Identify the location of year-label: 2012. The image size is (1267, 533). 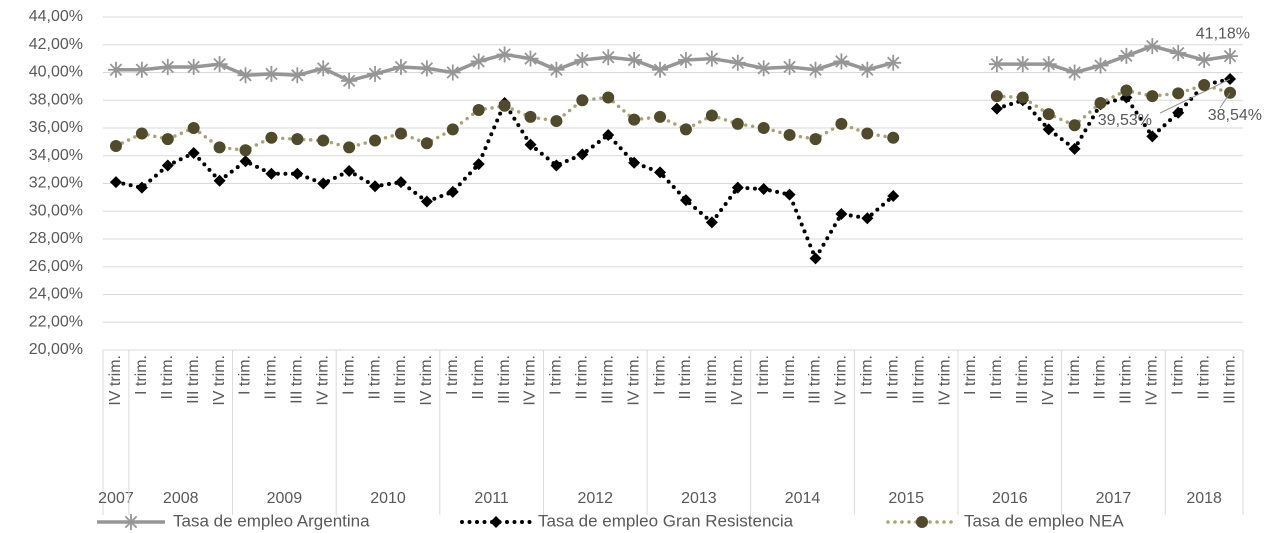
(595, 498).